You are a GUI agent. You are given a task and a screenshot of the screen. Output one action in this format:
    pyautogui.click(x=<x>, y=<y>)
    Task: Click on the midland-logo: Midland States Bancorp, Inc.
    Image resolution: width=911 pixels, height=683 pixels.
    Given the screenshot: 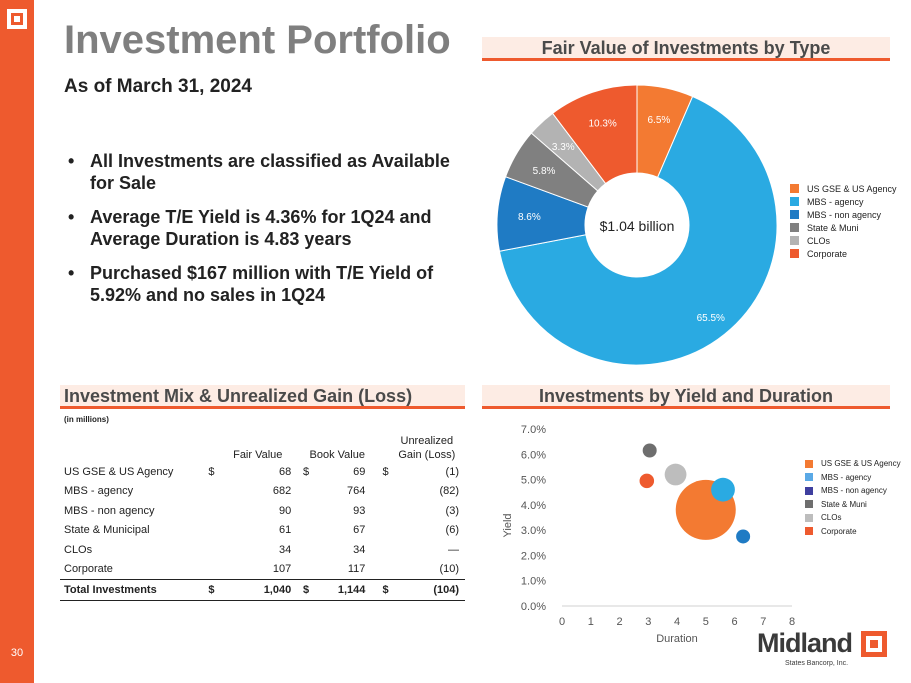 What is the action you would take?
    pyautogui.click(x=827, y=650)
    